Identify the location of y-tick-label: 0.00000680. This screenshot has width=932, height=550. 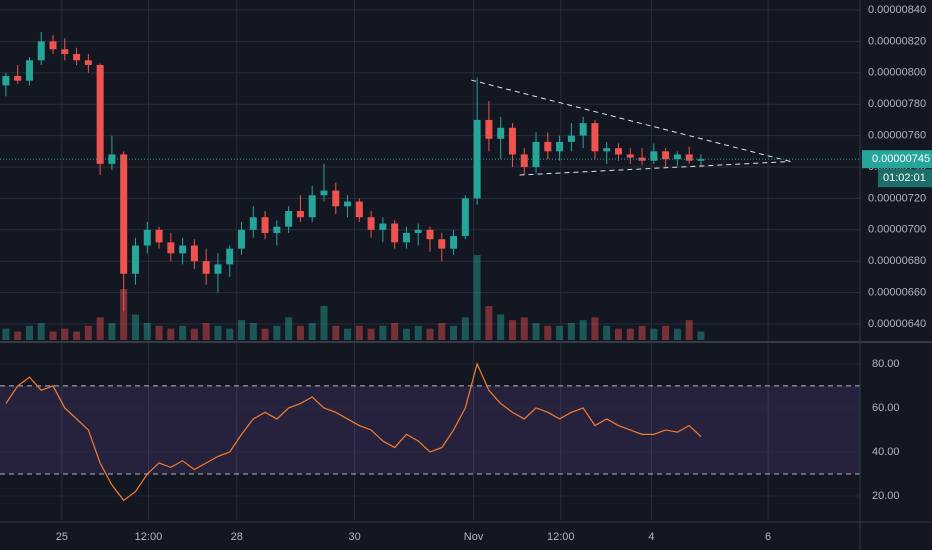
(897, 261).